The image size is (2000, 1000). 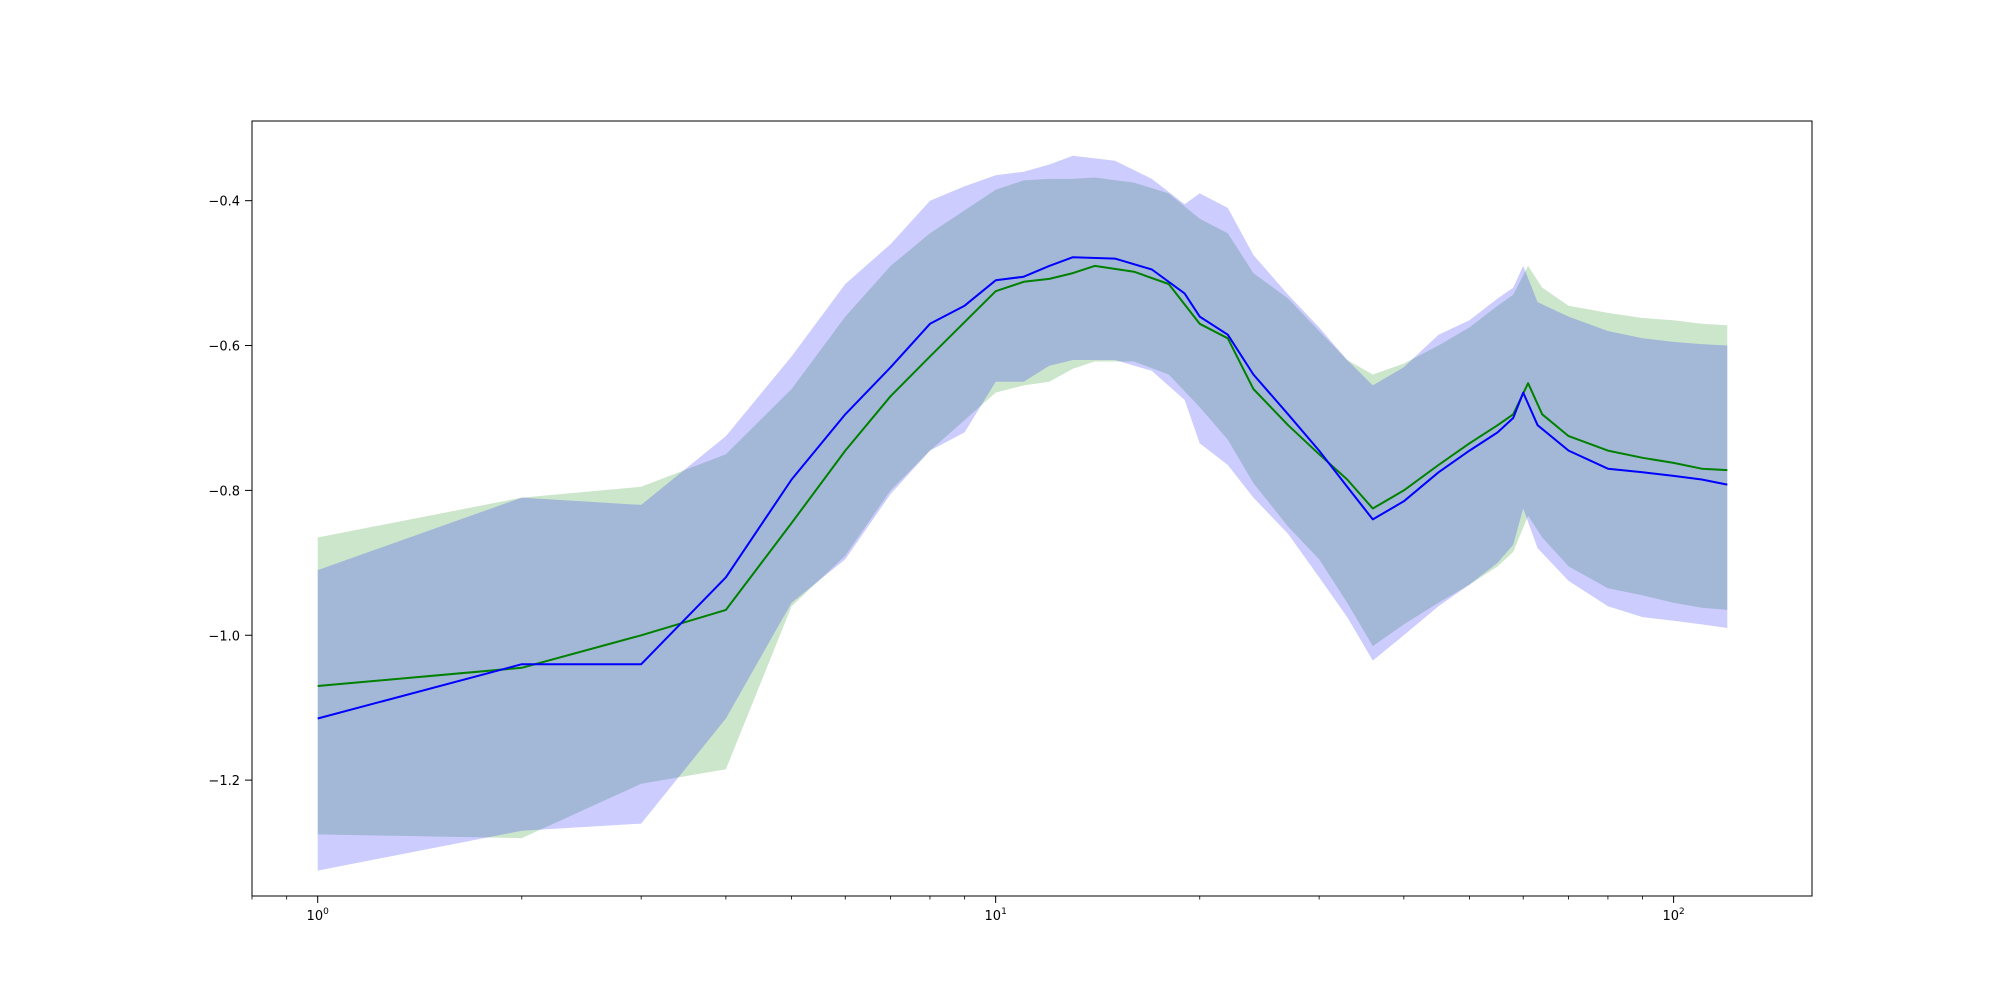 I want to click on y-tick-label: −0.6, so click(x=224, y=347).